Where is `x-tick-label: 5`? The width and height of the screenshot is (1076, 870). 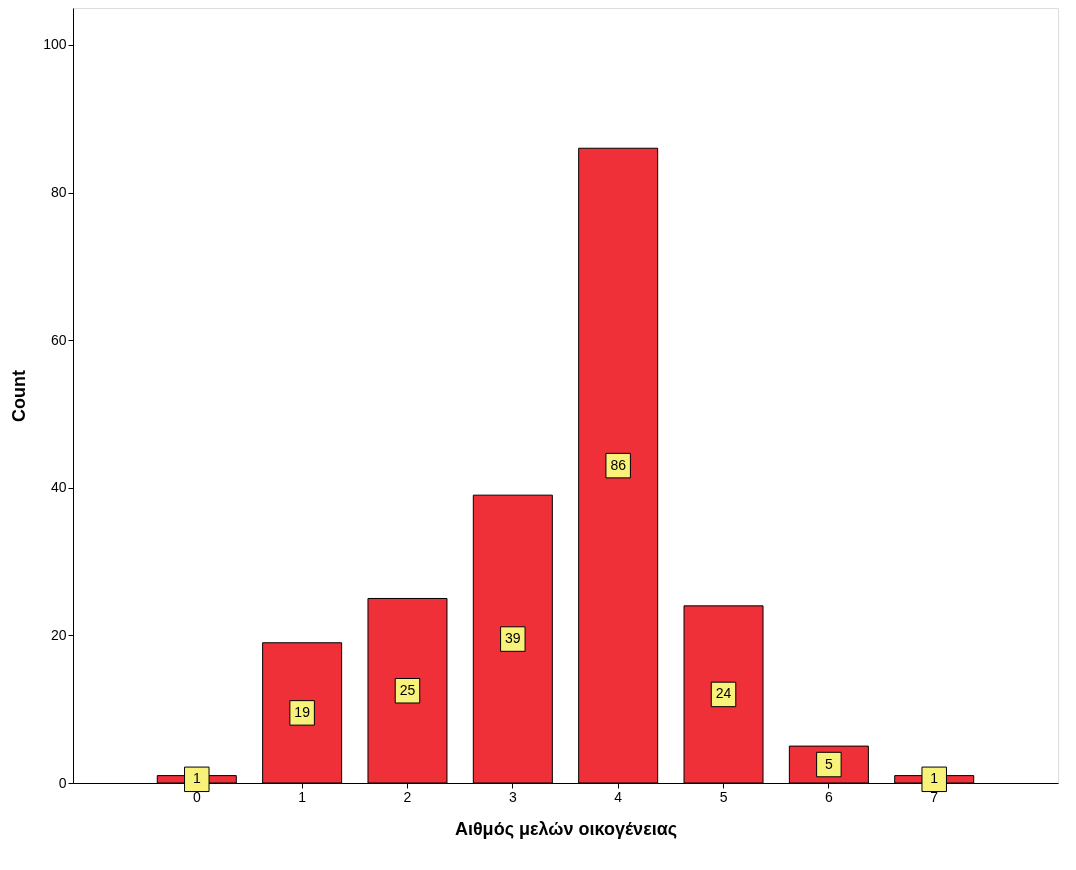
x-tick-label: 5 is located at coordinates (723, 796).